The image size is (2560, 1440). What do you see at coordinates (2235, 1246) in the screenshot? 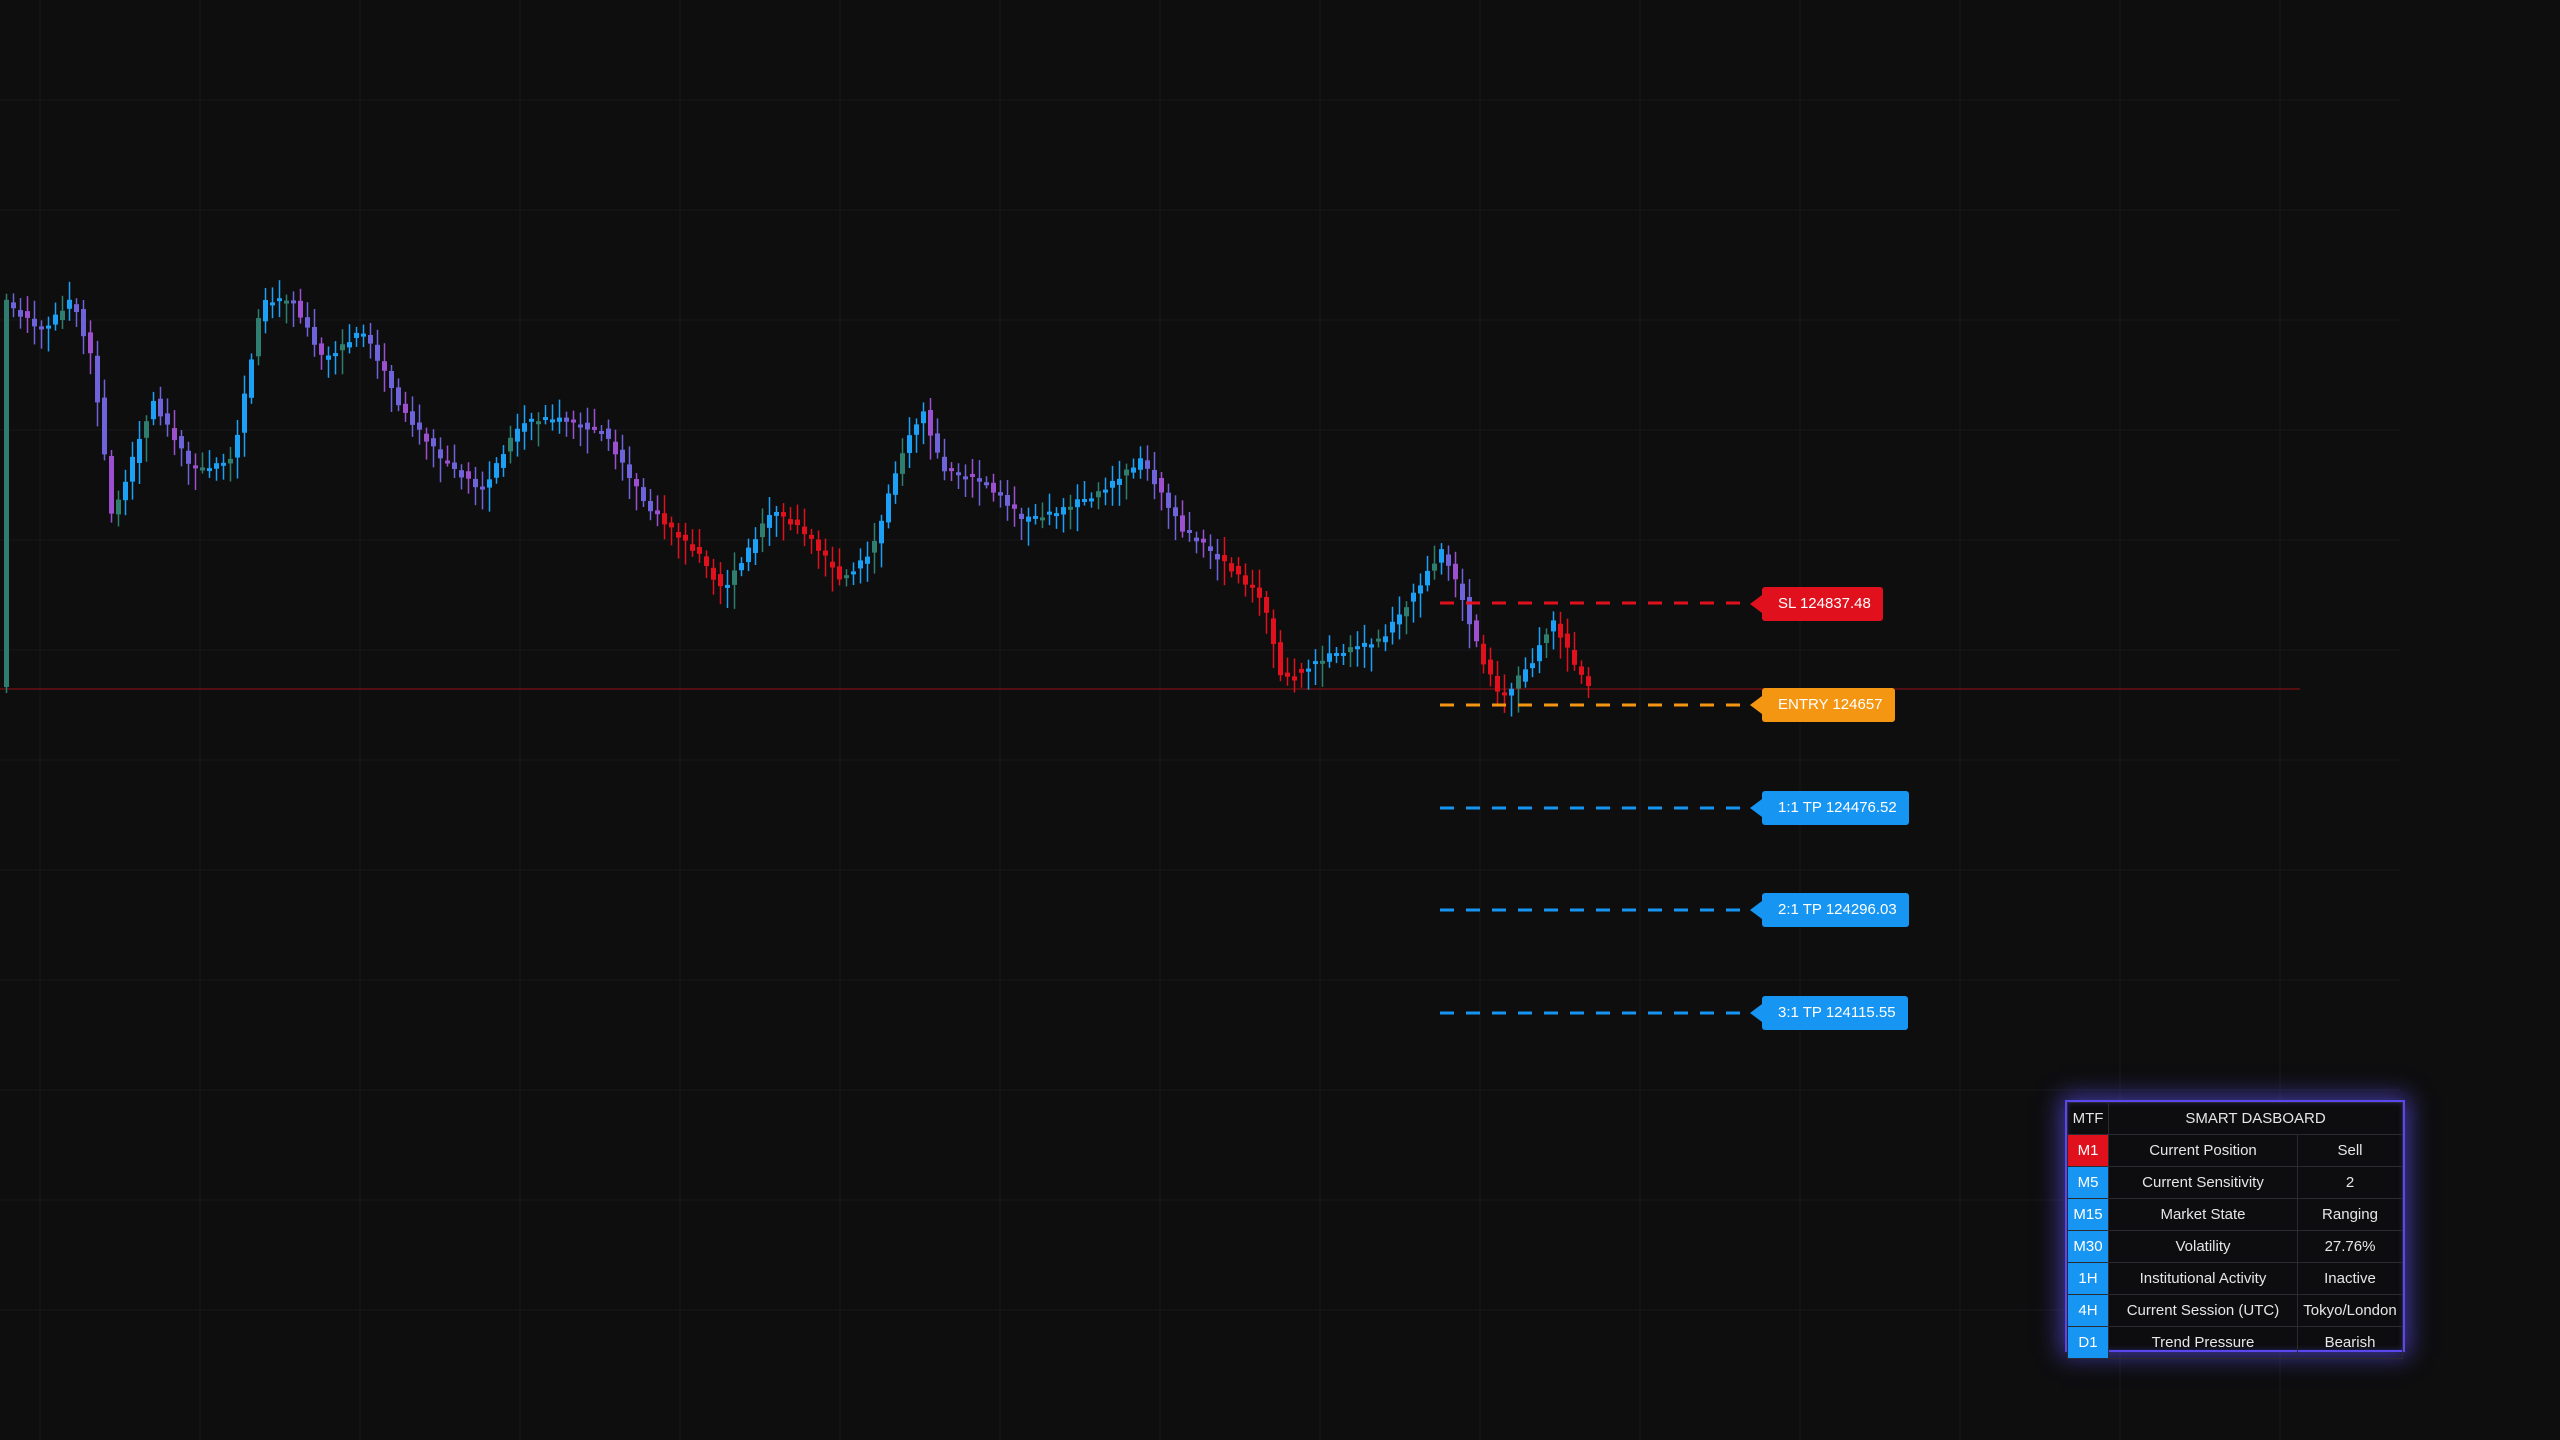
I see `dashboard-row: M30 Volatility 27.76%` at bounding box center [2235, 1246].